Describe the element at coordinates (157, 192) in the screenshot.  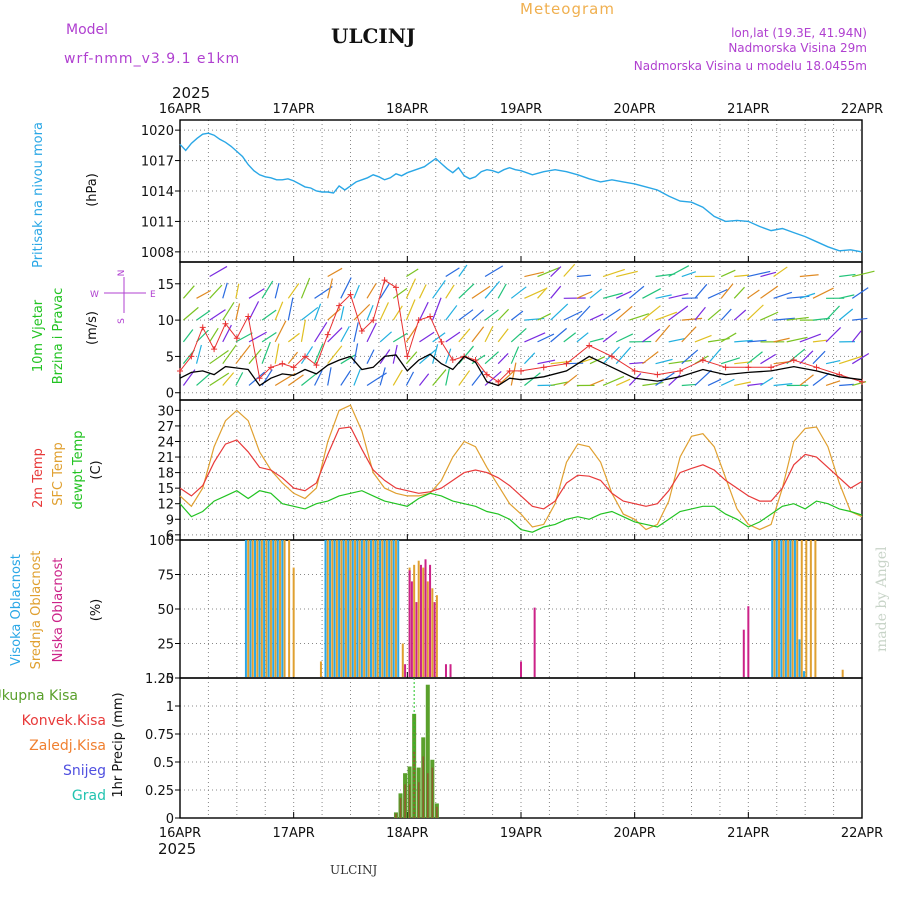
I see `y-tick-label: 1014` at that location.